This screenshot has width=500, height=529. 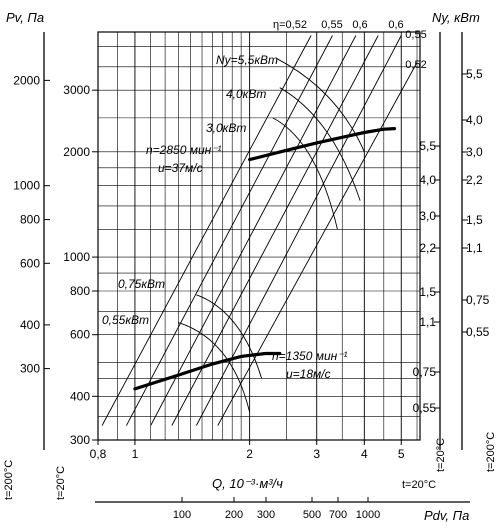 What do you see at coordinates (30, 263) in the screenshot?
I see `pv-outer-tick-label: 600` at bounding box center [30, 263].